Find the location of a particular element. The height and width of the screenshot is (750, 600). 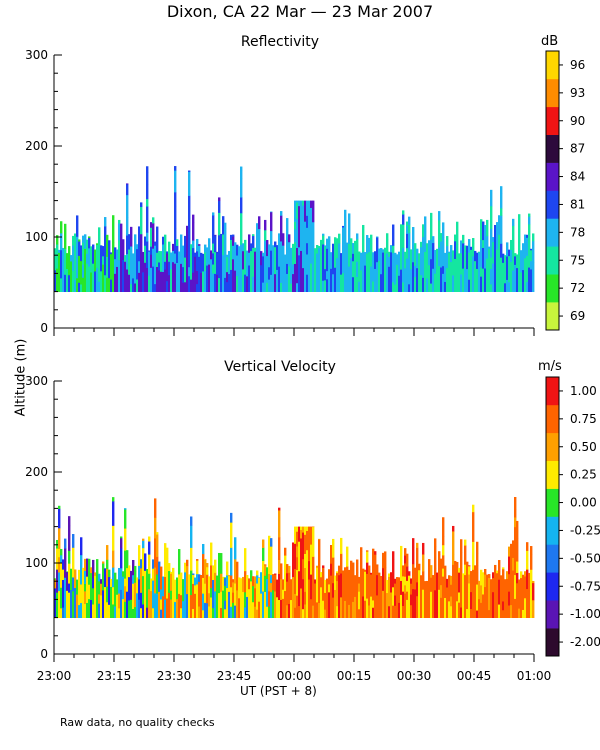

vel-colorbar-swatch is located at coordinates (552, 558).